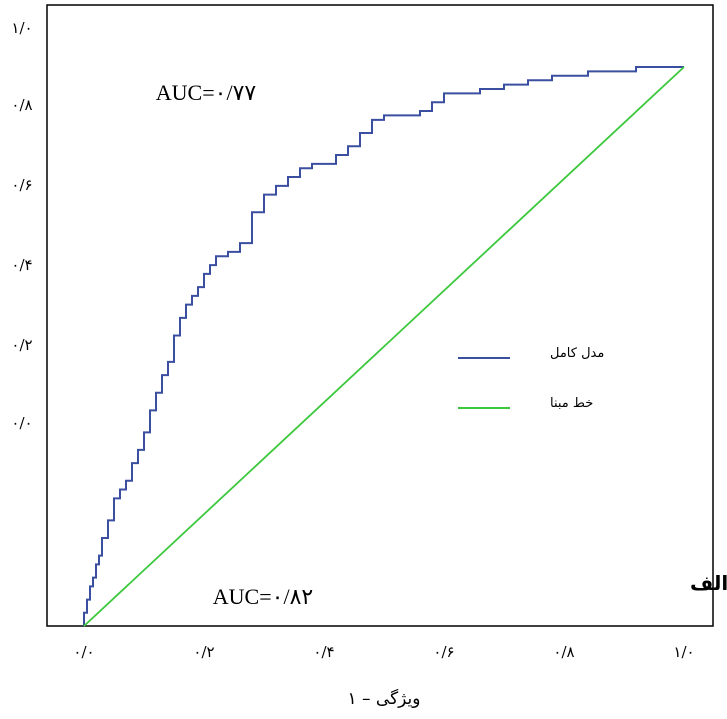 Image resolution: width=727 pixels, height=719 pixels. I want to click on x-axis-label: ویژگی – ۱, so click(383, 698).